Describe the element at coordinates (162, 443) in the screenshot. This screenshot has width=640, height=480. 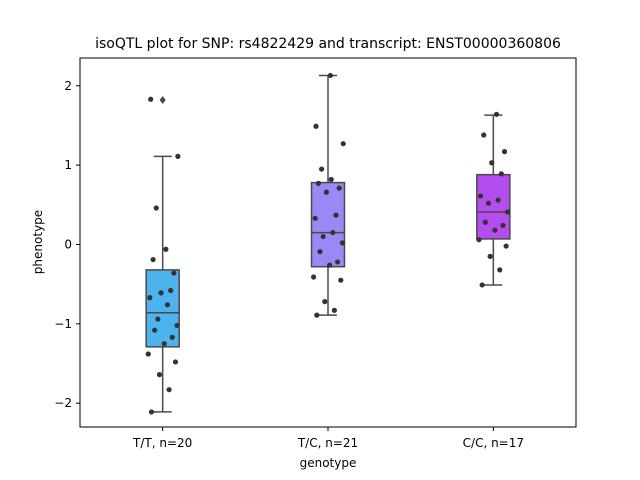
I see `x-tick-label: T/T, n=20` at that location.